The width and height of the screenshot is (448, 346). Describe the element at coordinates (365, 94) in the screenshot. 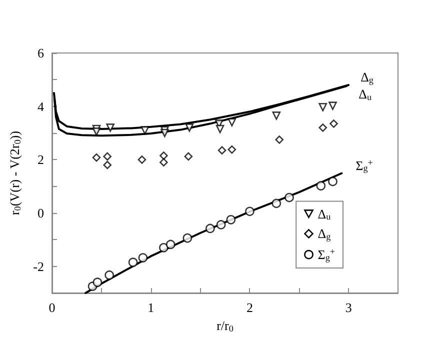

I see `series-label: Δu` at that location.